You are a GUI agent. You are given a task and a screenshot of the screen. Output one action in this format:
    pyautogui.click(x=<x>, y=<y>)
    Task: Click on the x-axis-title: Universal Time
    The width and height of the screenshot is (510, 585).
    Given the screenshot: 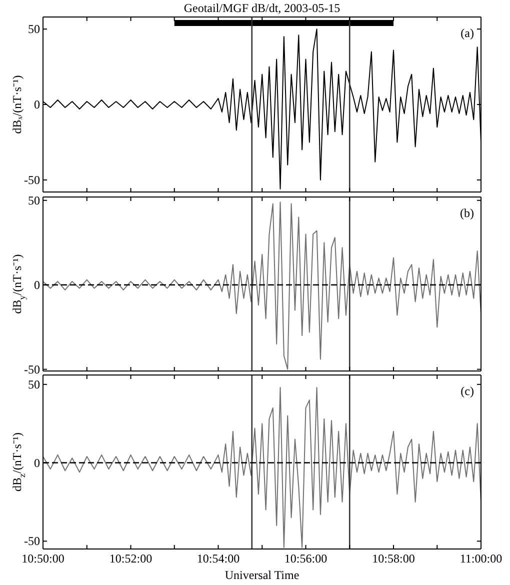 What is the action you would take?
    pyautogui.click(x=262, y=575)
    